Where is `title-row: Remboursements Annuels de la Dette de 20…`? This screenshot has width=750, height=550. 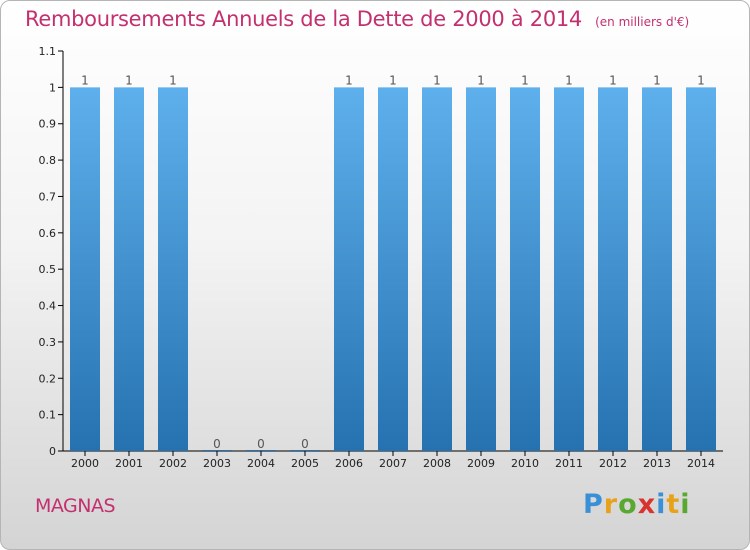 title-row: Remboursements Annuels de la Dette de 20… is located at coordinates (357, 19).